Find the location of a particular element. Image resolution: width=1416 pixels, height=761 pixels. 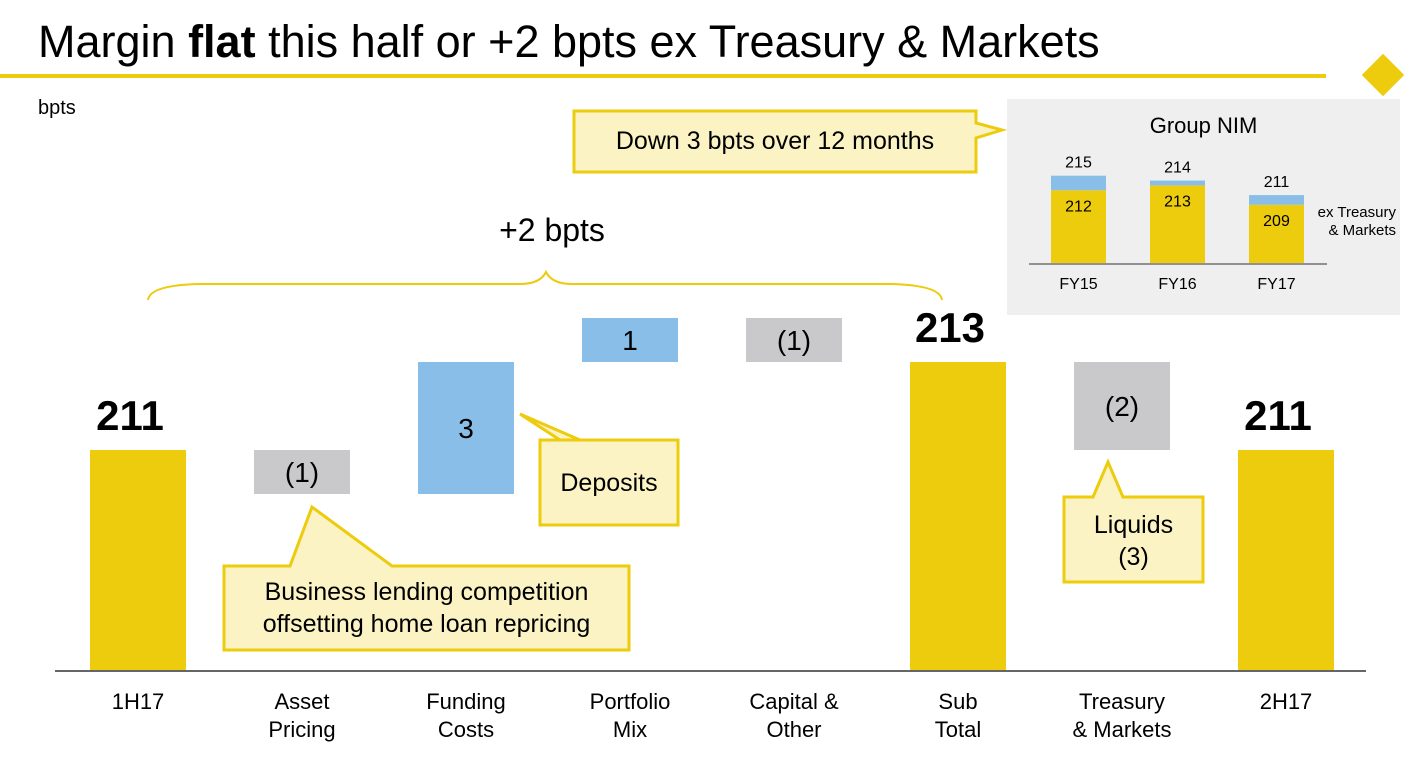

liquids-callout-bubble is located at coordinates (1133, 521).